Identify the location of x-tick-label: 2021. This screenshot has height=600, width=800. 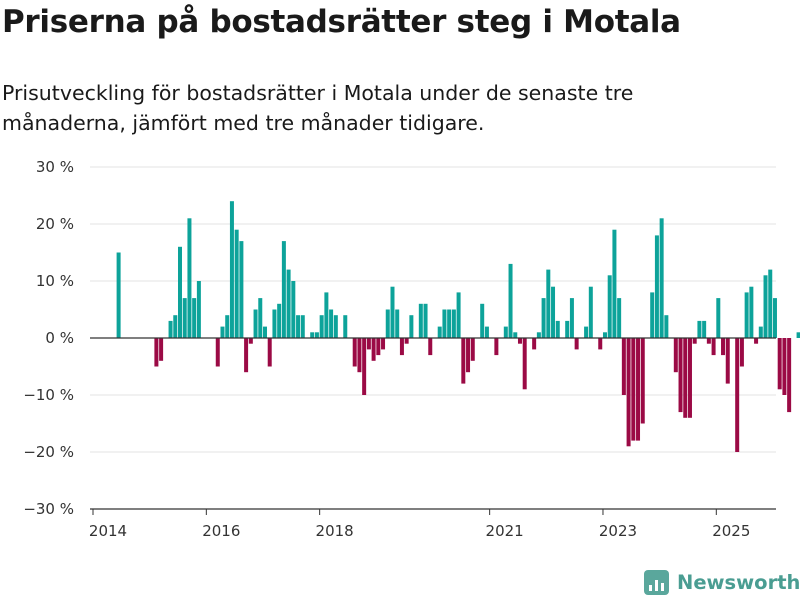
(505, 531).